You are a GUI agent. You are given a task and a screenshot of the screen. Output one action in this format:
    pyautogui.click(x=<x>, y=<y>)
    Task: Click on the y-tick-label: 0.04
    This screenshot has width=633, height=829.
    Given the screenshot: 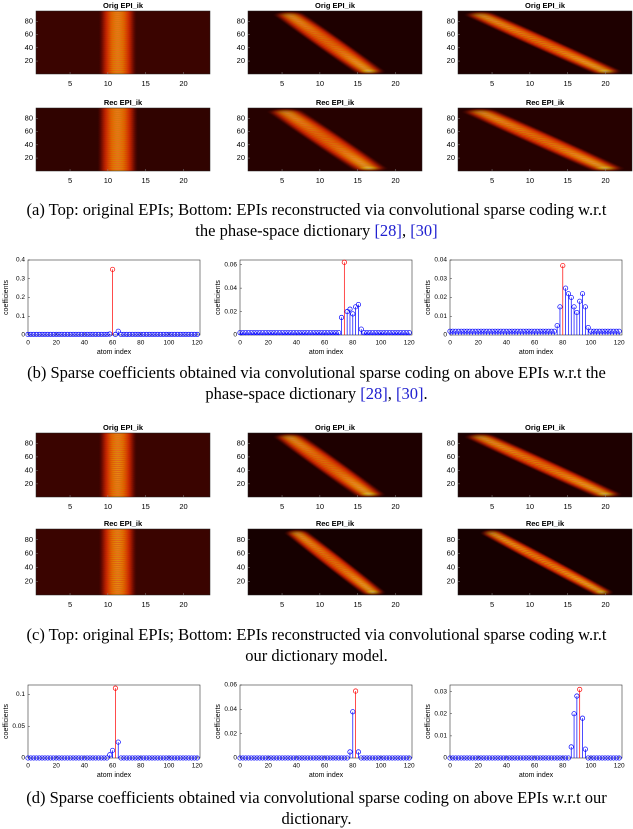 What is the action you would take?
    pyautogui.click(x=230, y=709)
    